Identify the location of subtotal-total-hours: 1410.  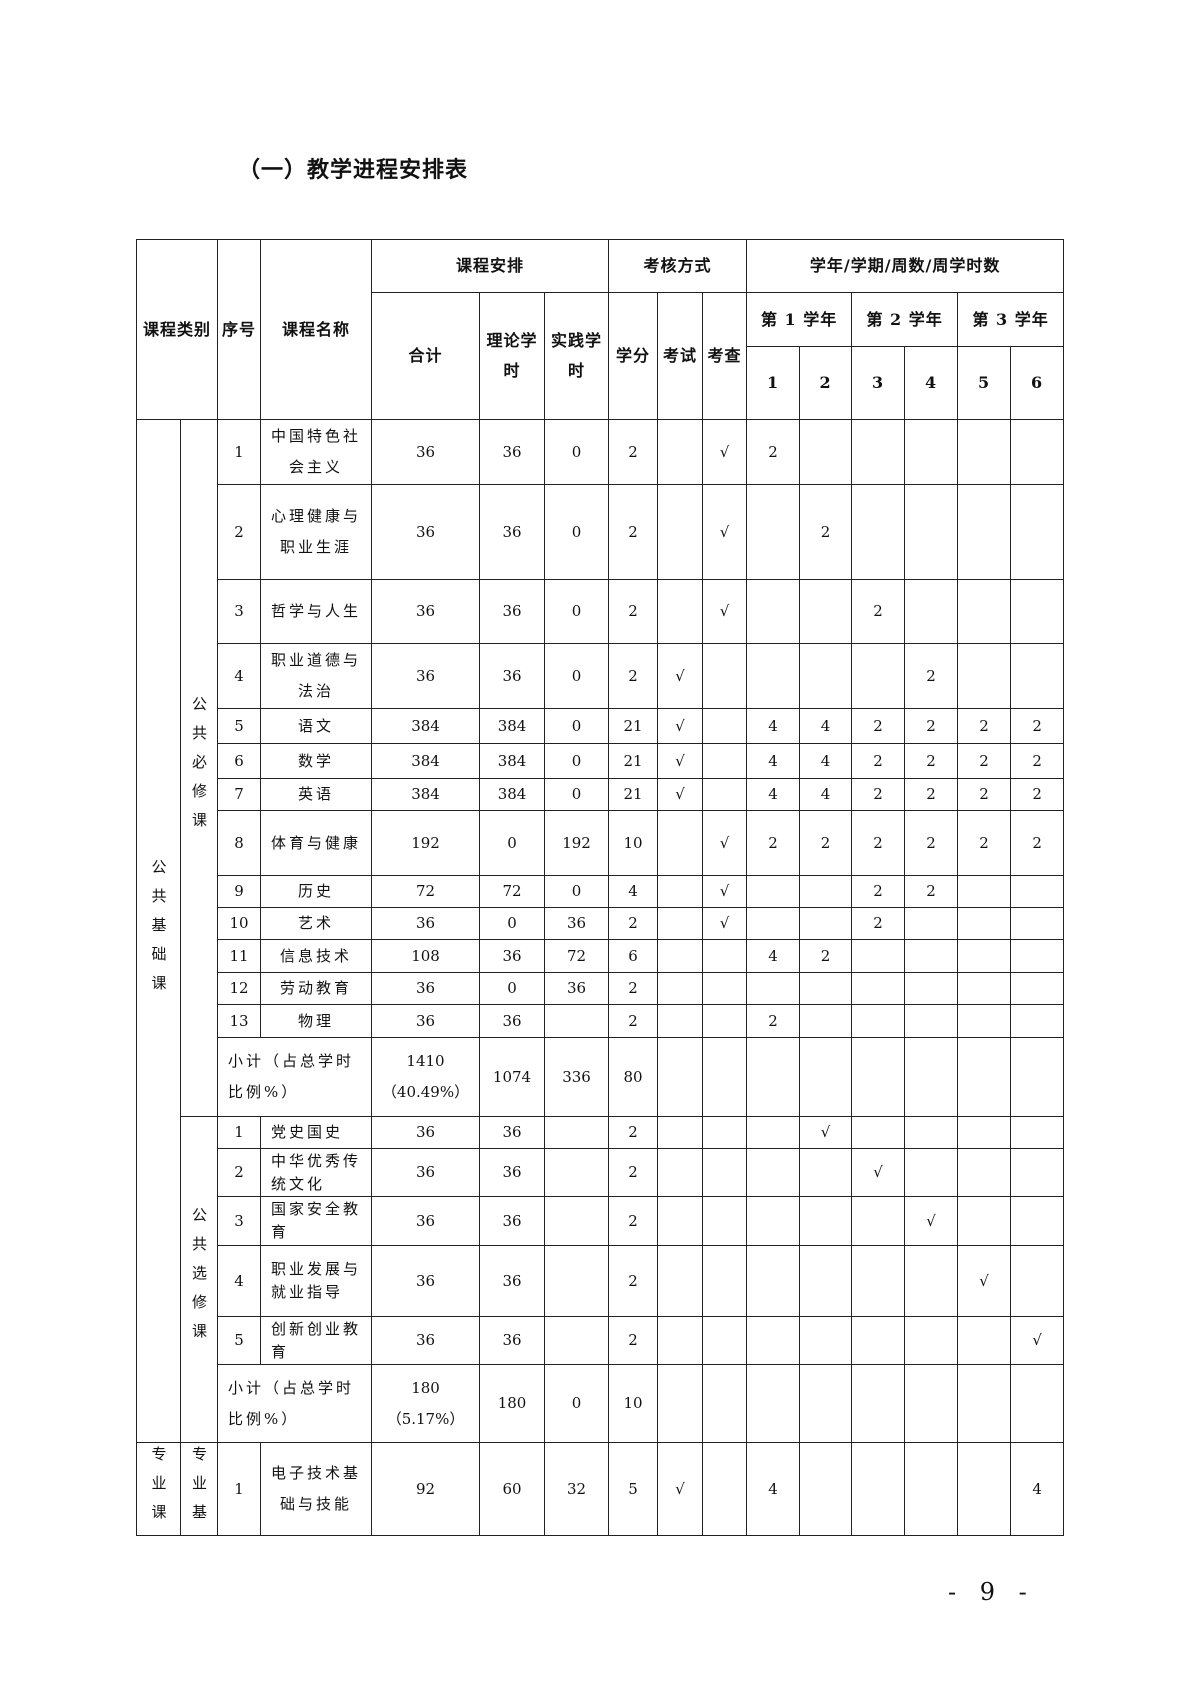
(425, 1061).